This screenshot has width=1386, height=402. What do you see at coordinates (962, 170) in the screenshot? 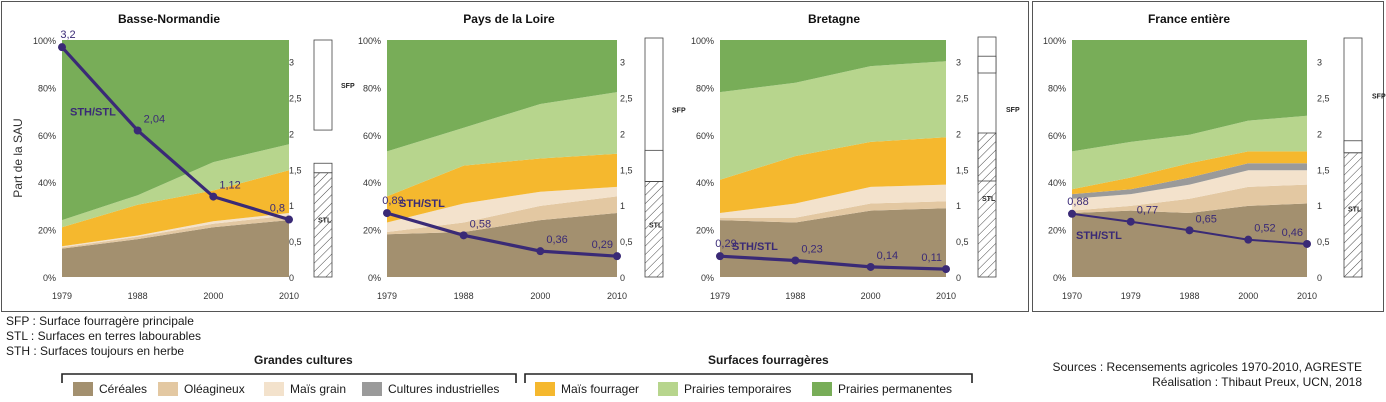
I see `y2-tick-label: 1,5` at bounding box center [962, 170].